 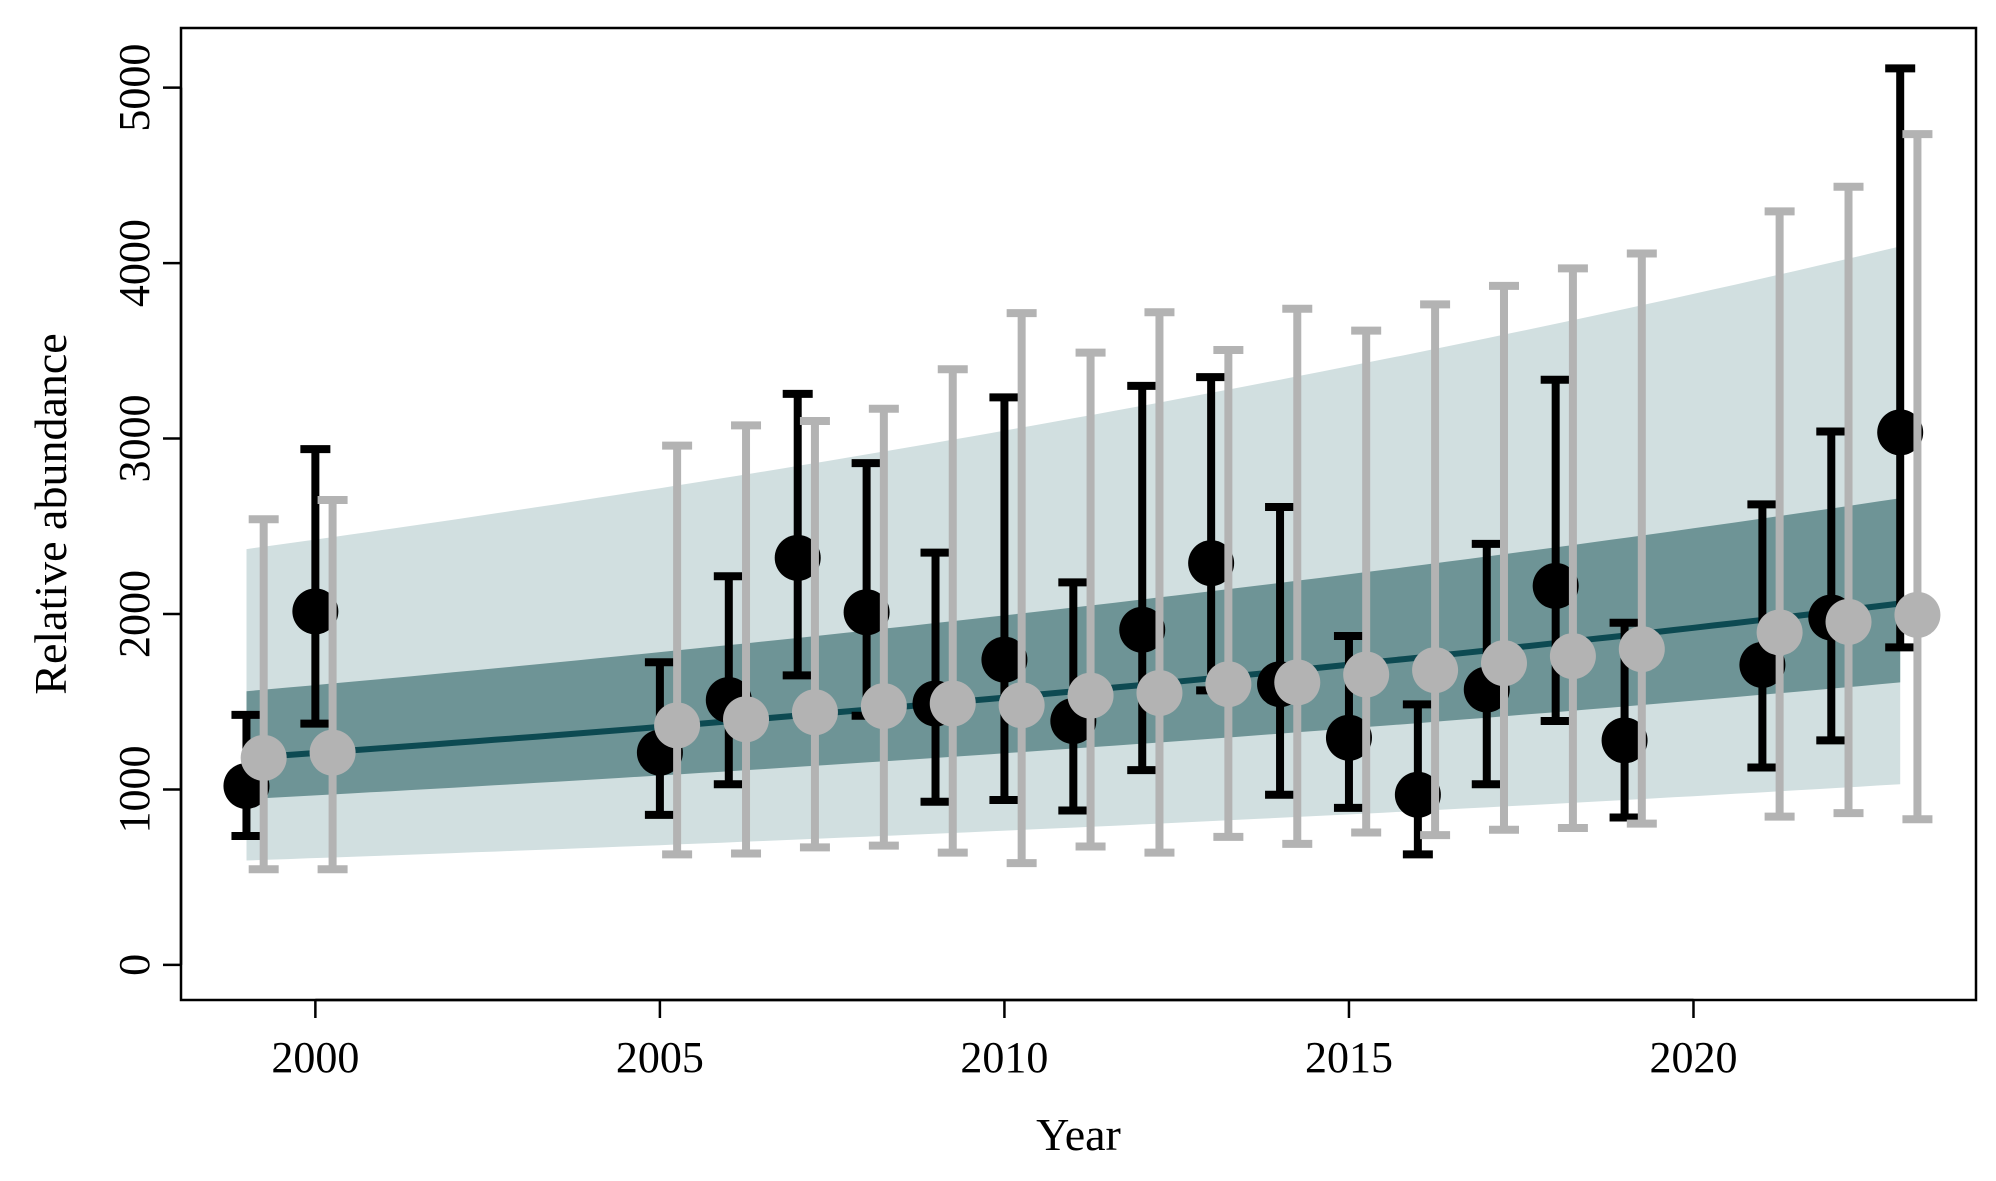 What do you see at coordinates (134, 789) in the screenshot?
I see `y-tick-label: 1000` at bounding box center [134, 789].